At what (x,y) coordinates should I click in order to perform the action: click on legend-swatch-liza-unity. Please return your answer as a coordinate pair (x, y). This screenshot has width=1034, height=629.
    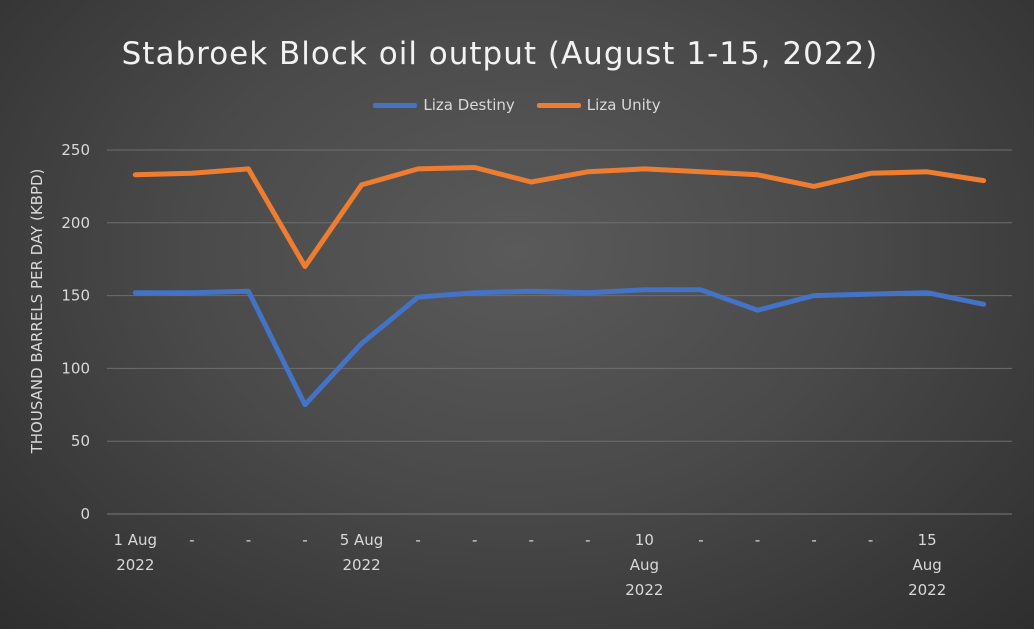
    Looking at the image, I should click on (558, 105).